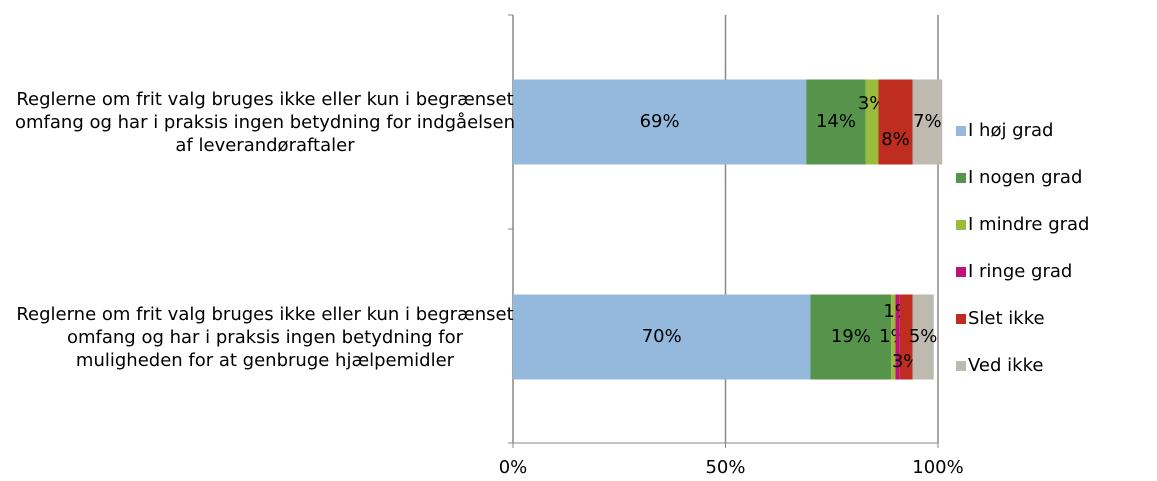 The height and width of the screenshot is (481, 1157). What do you see at coordinates (1010, 130) in the screenshot?
I see `legend-label: I høj grad` at bounding box center [1010, 130].